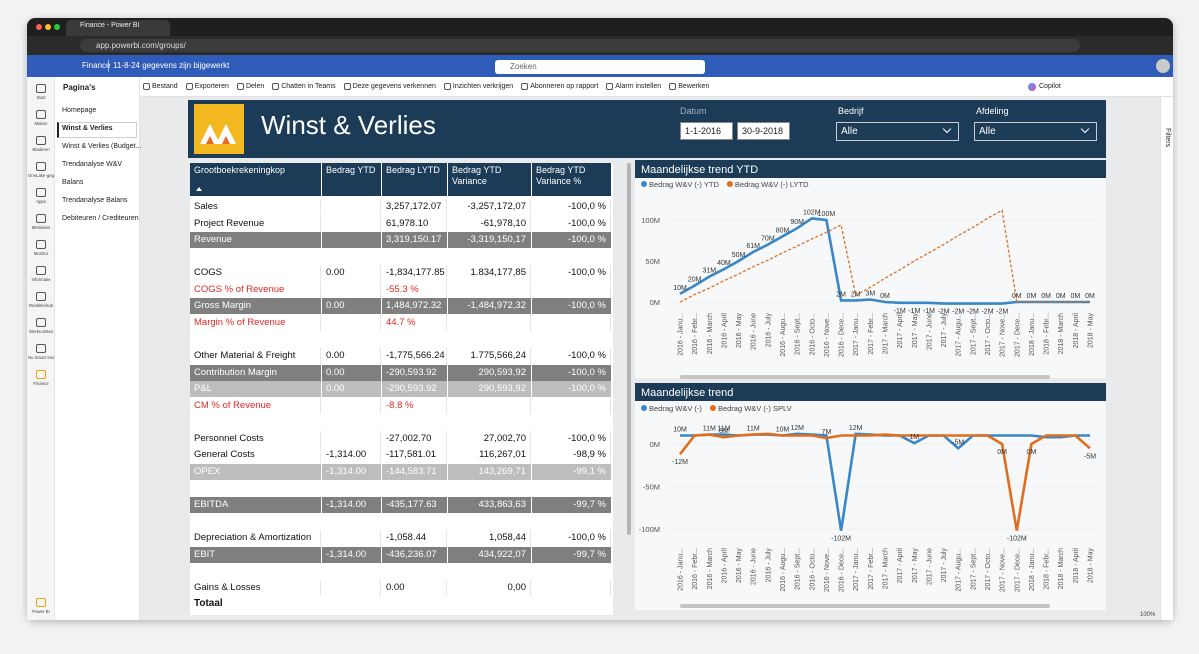 This screenshot has width=1199, height=654. What do you see at coordinates (724, 263) in the screenshot?
I see `data-label: 40M` at bounding box center [724, 263].